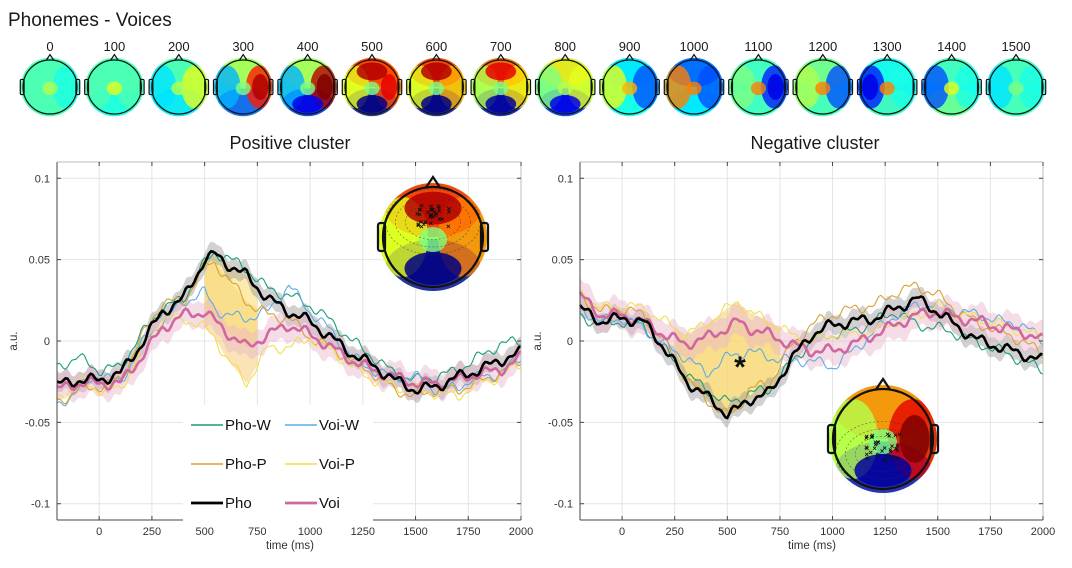 Image resolution: width=1072 pixels, height=568 pixels. I want to click on topomap-time-label: 0, so click(49, 46).